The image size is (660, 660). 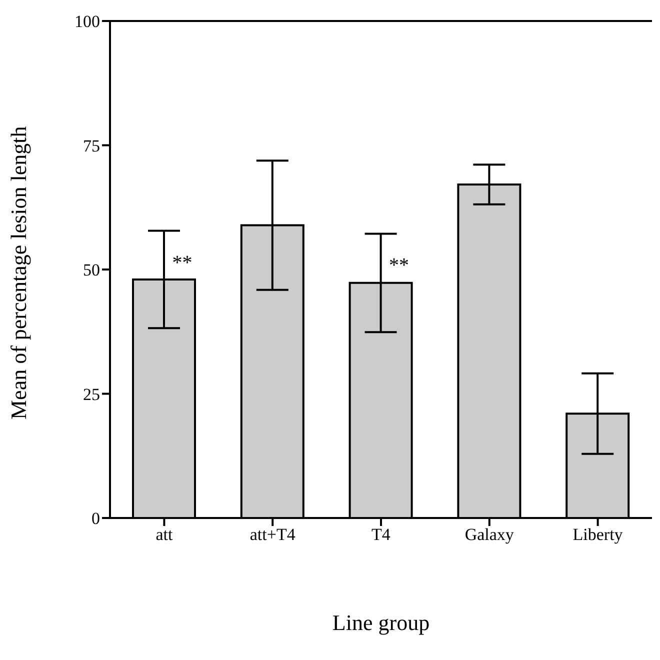 What do you see at coordinates (87, 22) in the screenshot?
I see `y-tick-label: 100` at bounding box center [87, 22].